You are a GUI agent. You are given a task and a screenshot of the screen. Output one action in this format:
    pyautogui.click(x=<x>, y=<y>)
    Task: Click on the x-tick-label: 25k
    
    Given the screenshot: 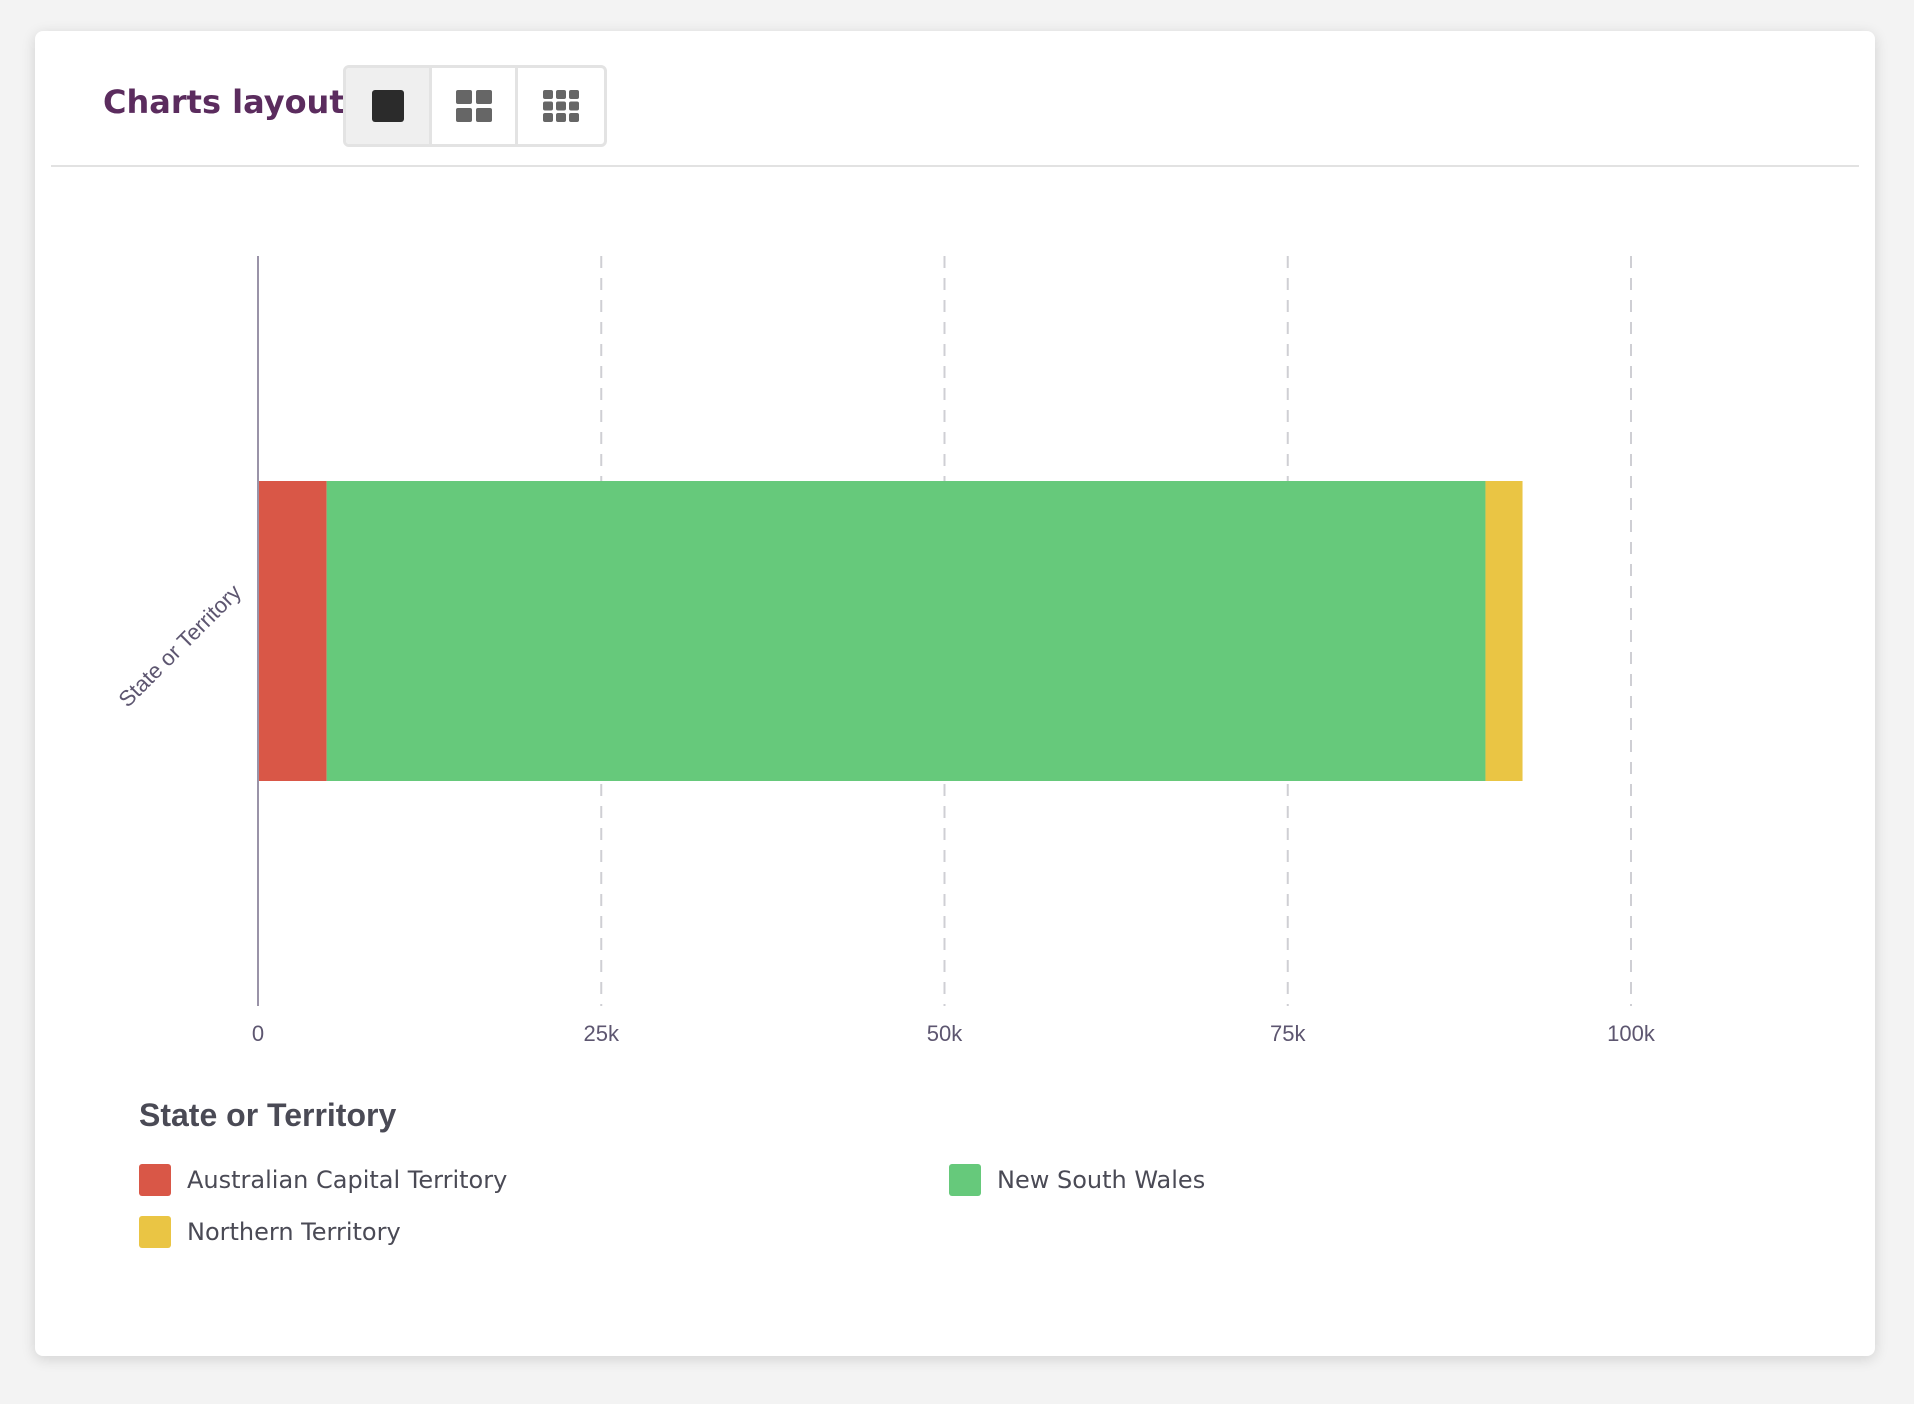 What is the action you would take?
    pyautogui.click(x=602, y=1033)
    